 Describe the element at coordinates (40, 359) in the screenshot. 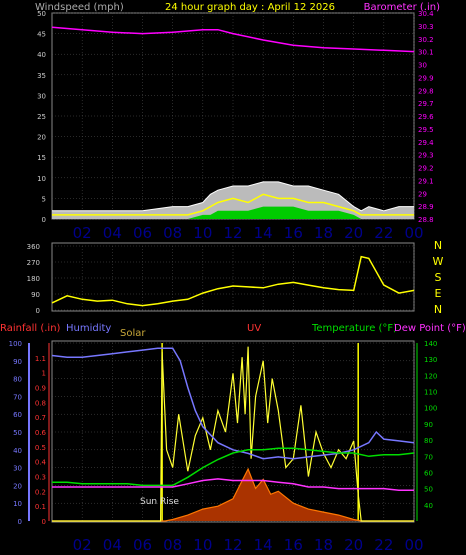

I see `rainfall-tick-label: 1.1` at that location.